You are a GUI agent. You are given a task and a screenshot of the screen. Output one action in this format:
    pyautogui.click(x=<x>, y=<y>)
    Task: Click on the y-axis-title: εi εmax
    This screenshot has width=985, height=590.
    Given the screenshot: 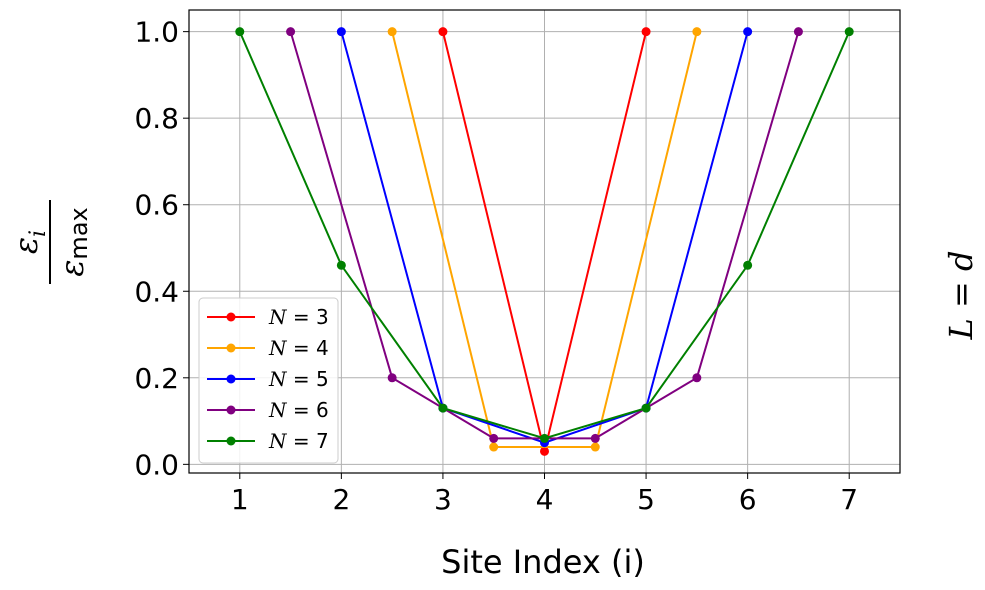 What is the action you would take?
    pyautogui.click(x=50, y=242)
    